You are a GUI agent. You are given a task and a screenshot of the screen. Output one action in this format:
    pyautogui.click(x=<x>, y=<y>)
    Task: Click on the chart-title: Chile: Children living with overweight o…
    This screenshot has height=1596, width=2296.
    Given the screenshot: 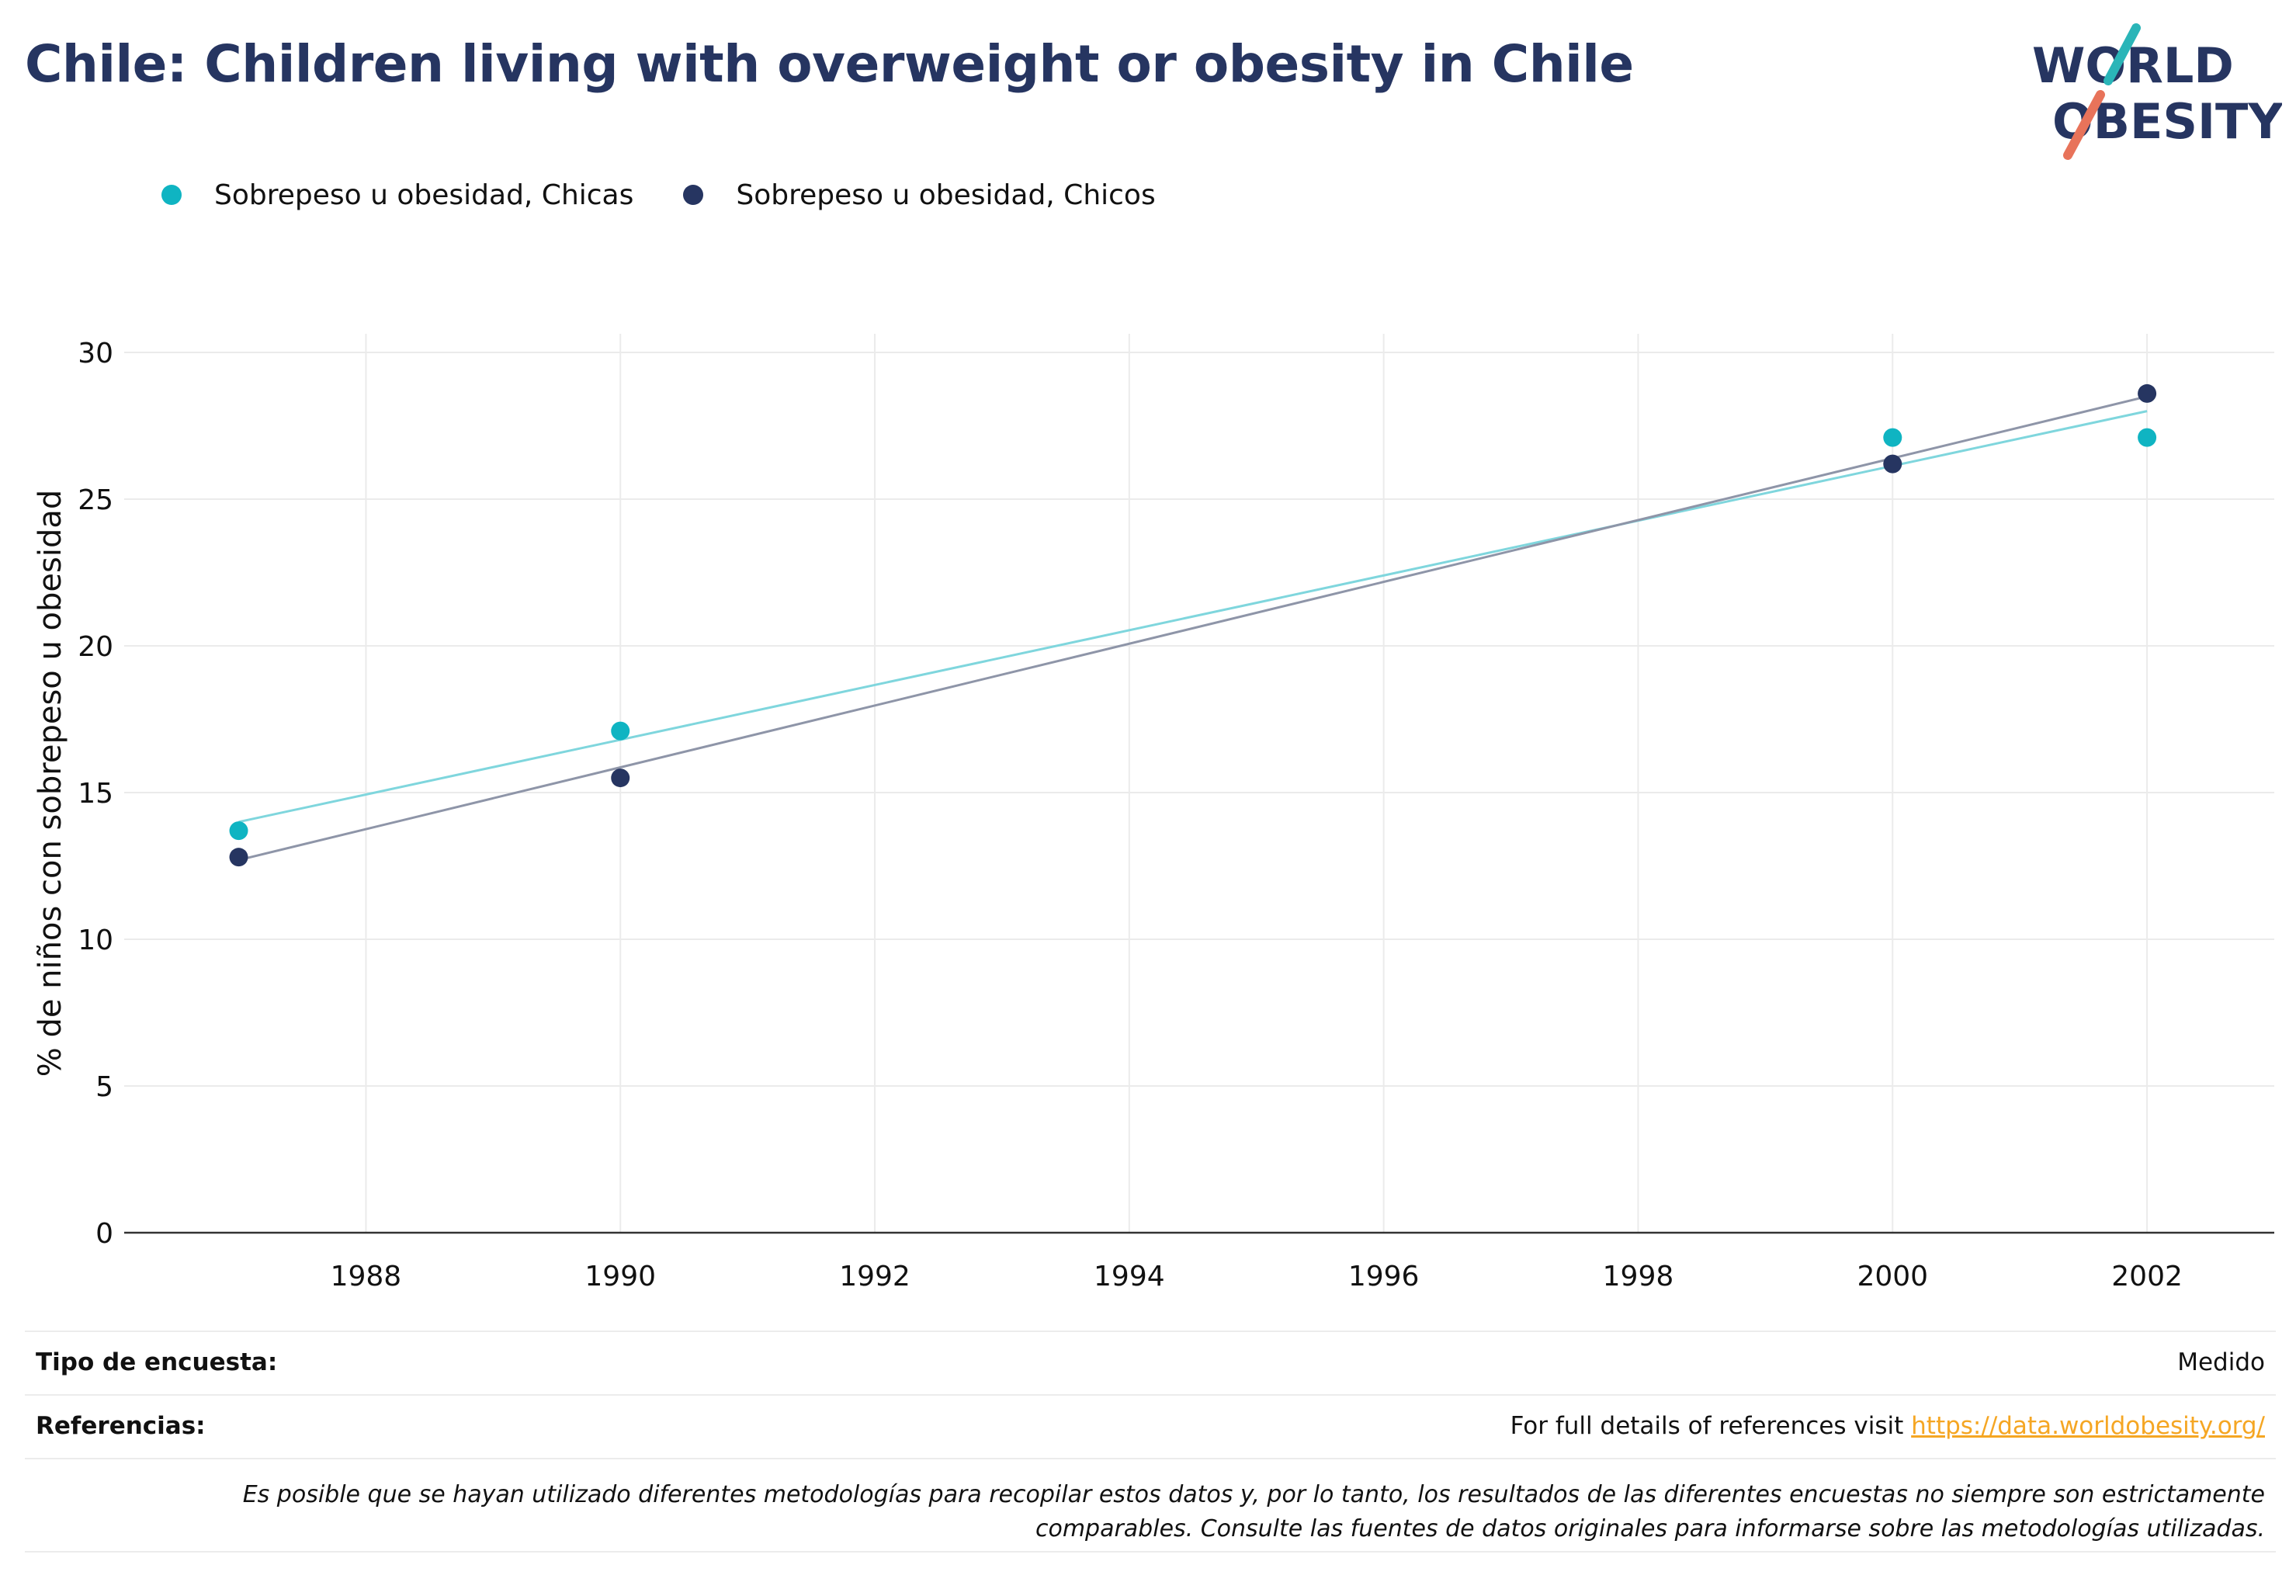 What is the action you would take?
    pyautogui.click(x=829, y=64)
    